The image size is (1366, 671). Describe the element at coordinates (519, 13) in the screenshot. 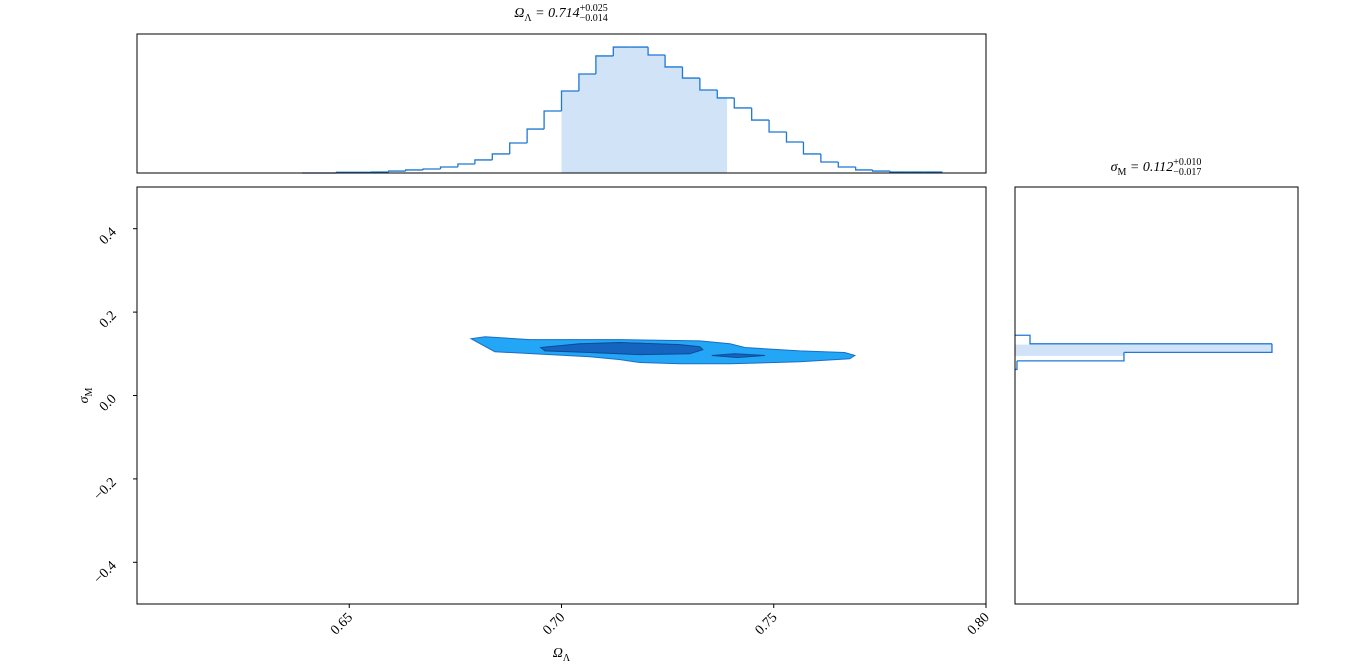

I see `panel-title-part: Ω` at that location.